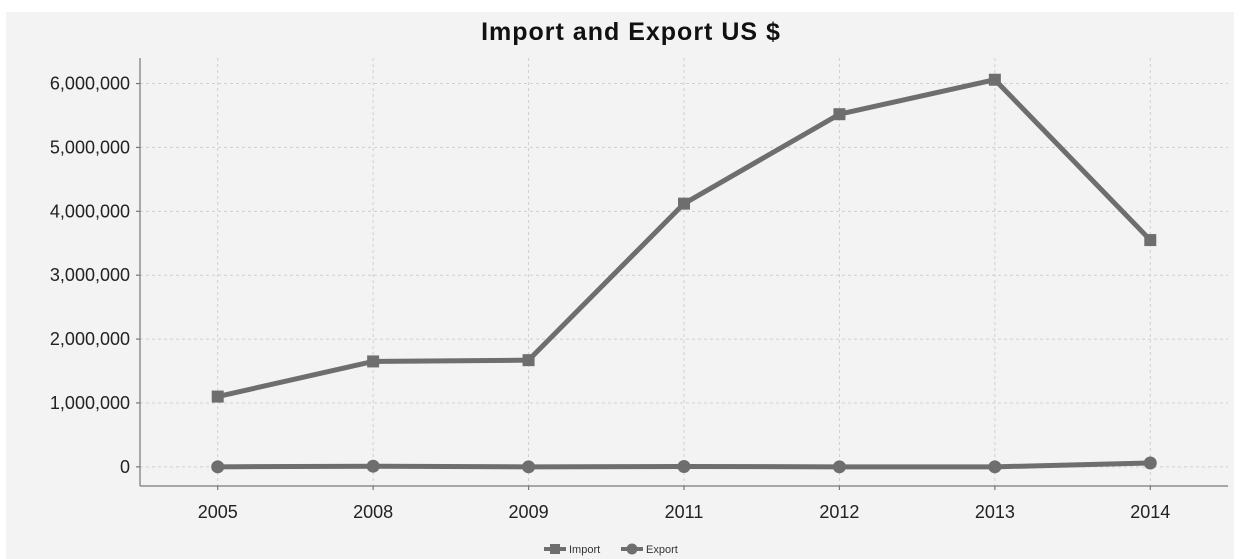 The height and width of the screenshot is (559, 1240). Describe the element at coordinates (125, 467) in the screenshot. I see `y-tick-label: 0` at that location.